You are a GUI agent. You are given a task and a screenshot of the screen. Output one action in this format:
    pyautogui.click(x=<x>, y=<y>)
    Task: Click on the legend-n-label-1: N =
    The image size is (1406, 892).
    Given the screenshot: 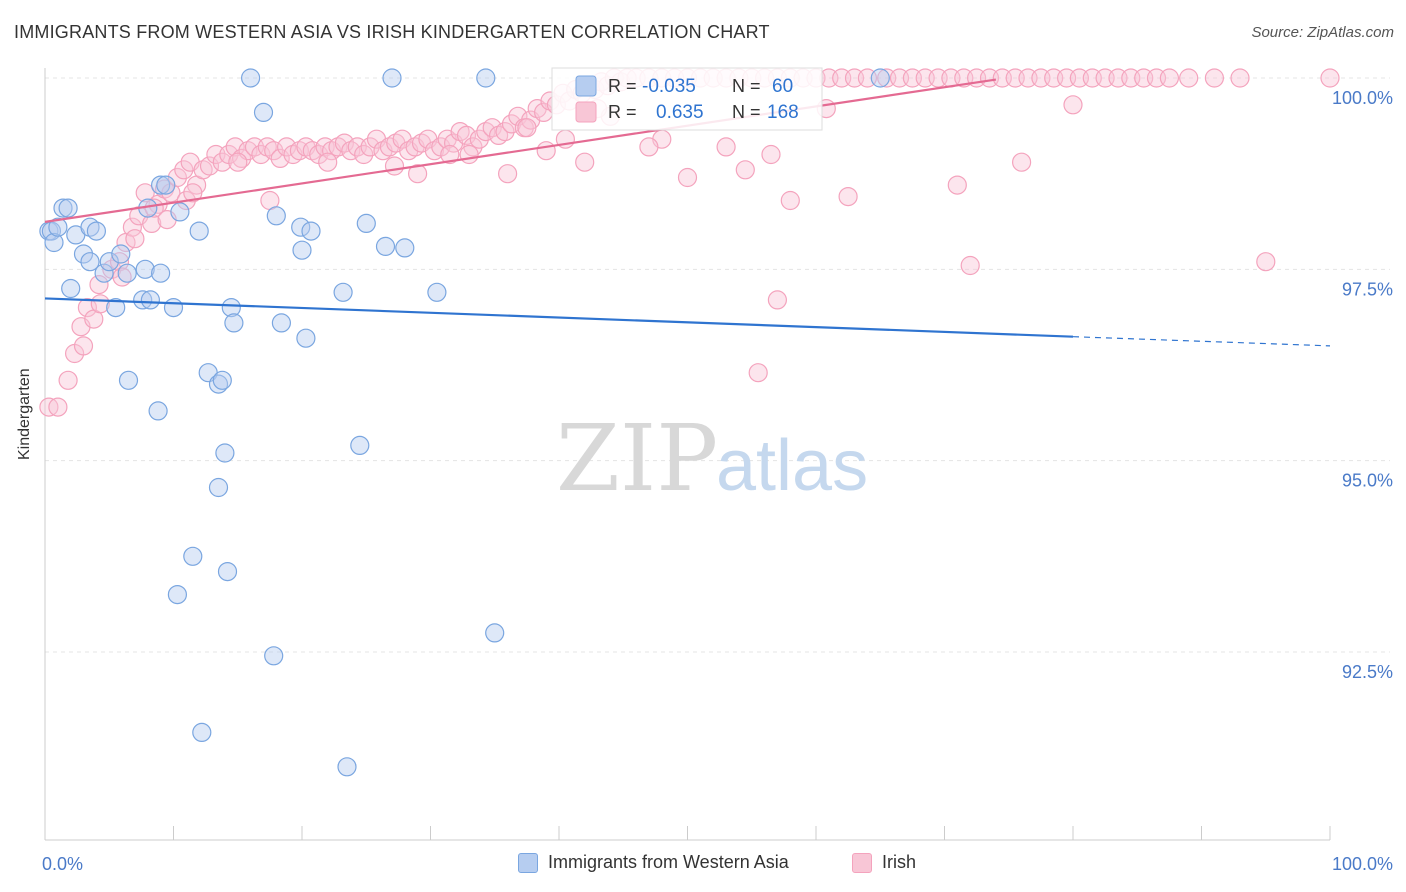 What is the action you would take?
    pyautogui.click(x=746, y=86)
    